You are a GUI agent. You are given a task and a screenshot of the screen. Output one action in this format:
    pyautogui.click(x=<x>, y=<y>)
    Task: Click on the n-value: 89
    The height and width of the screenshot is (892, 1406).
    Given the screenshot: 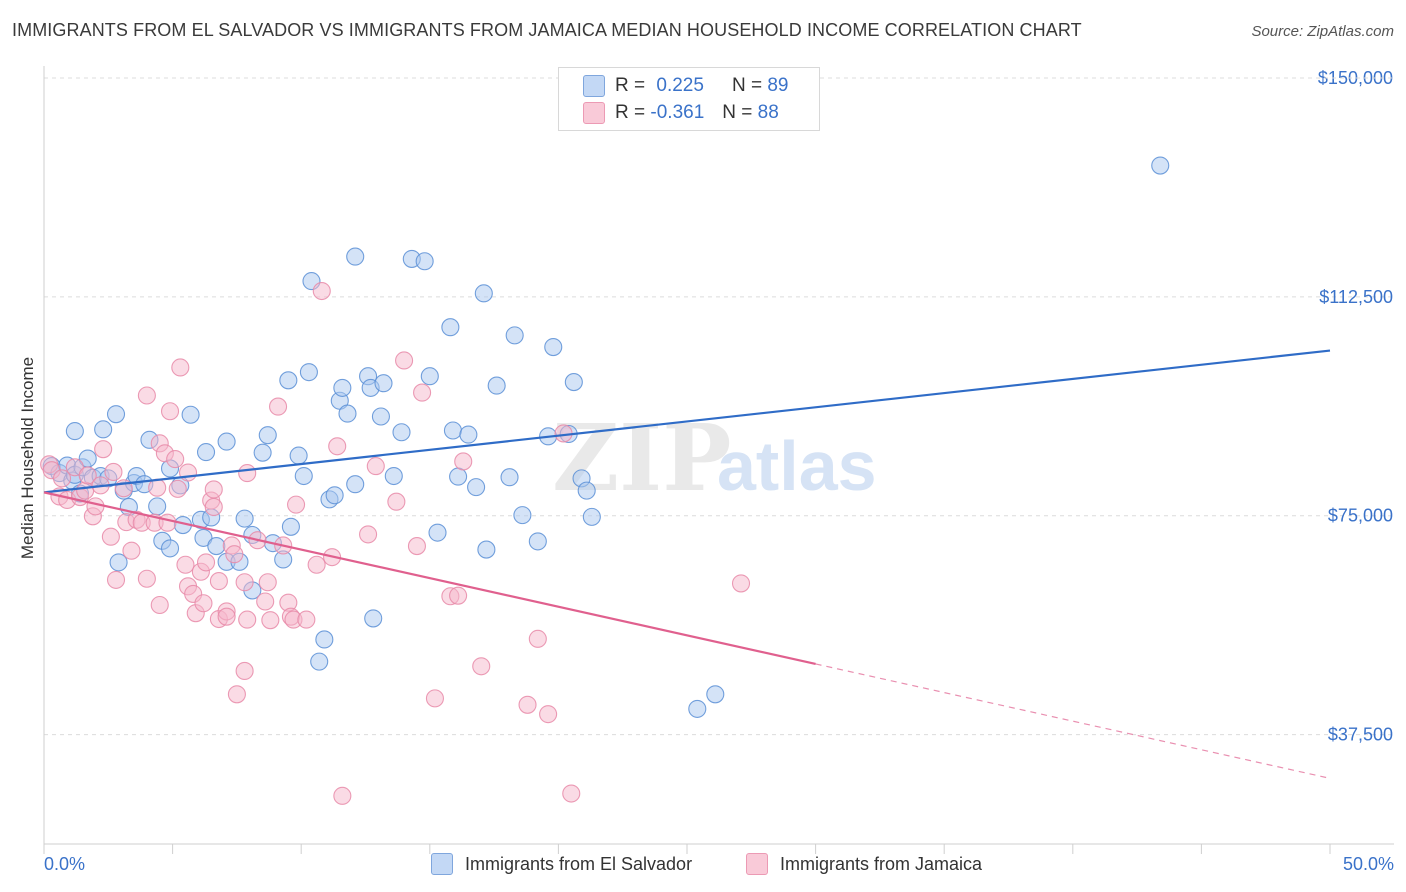 What is the action you would take?
    pyautogui.click(x=778, y=85)
    